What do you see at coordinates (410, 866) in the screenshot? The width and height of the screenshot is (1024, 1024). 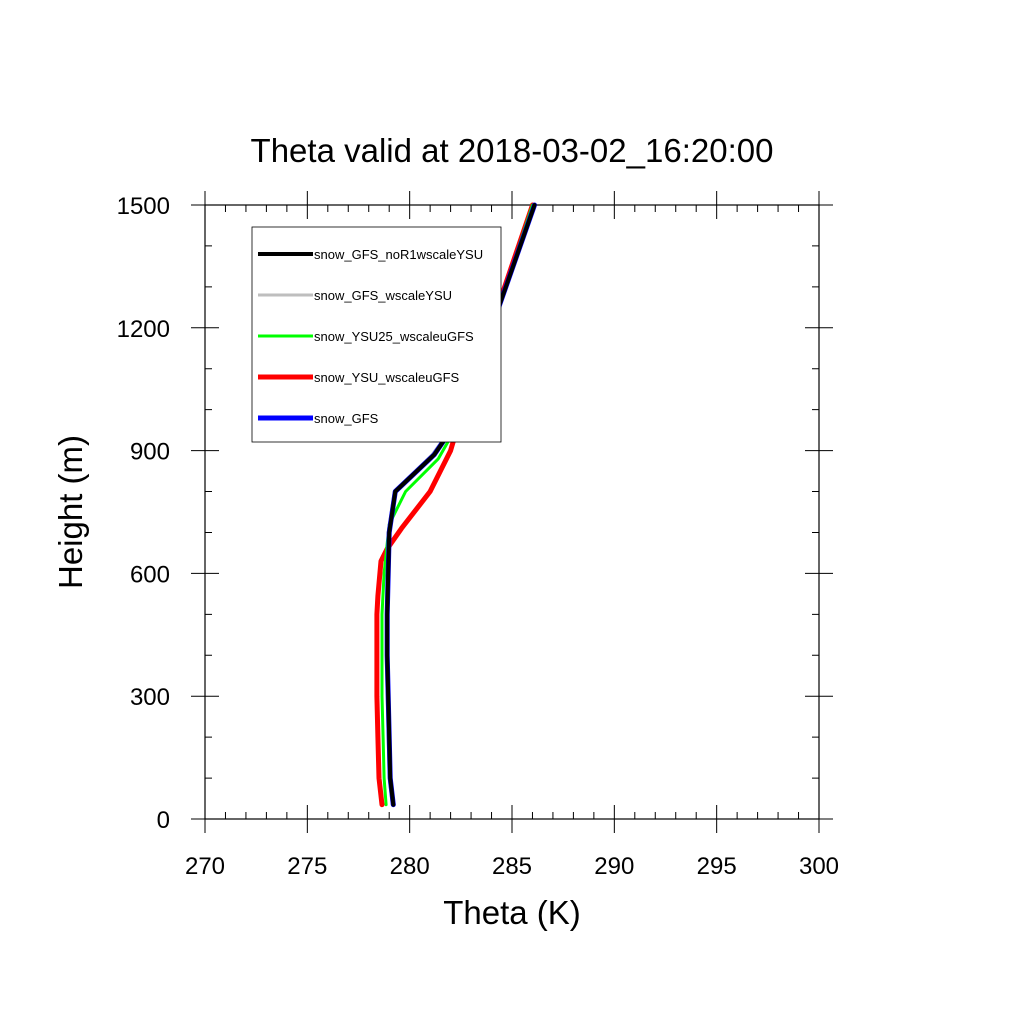 I see `x-tick-label: 280` at bounding box center [410, 866].